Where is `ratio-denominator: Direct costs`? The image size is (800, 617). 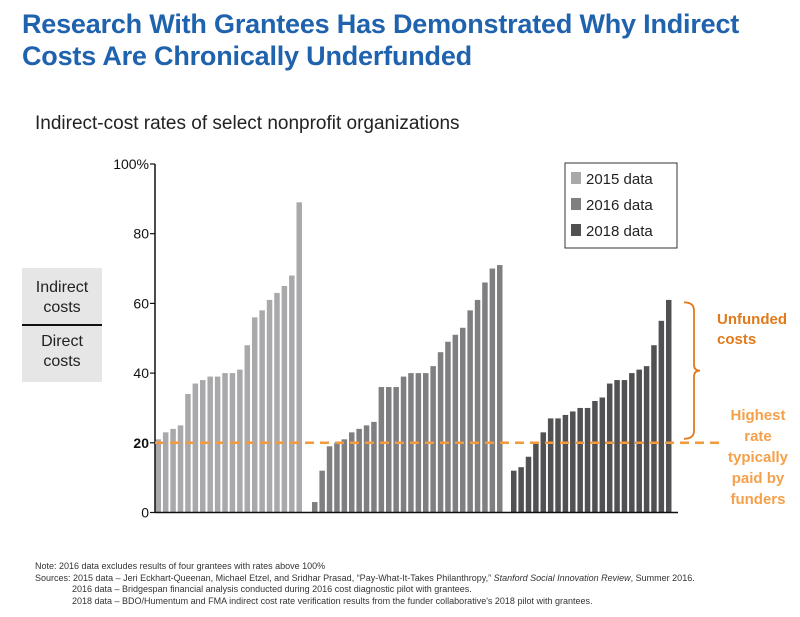 ratio-denominator: Direct costs is located at coordinates (62, 351).